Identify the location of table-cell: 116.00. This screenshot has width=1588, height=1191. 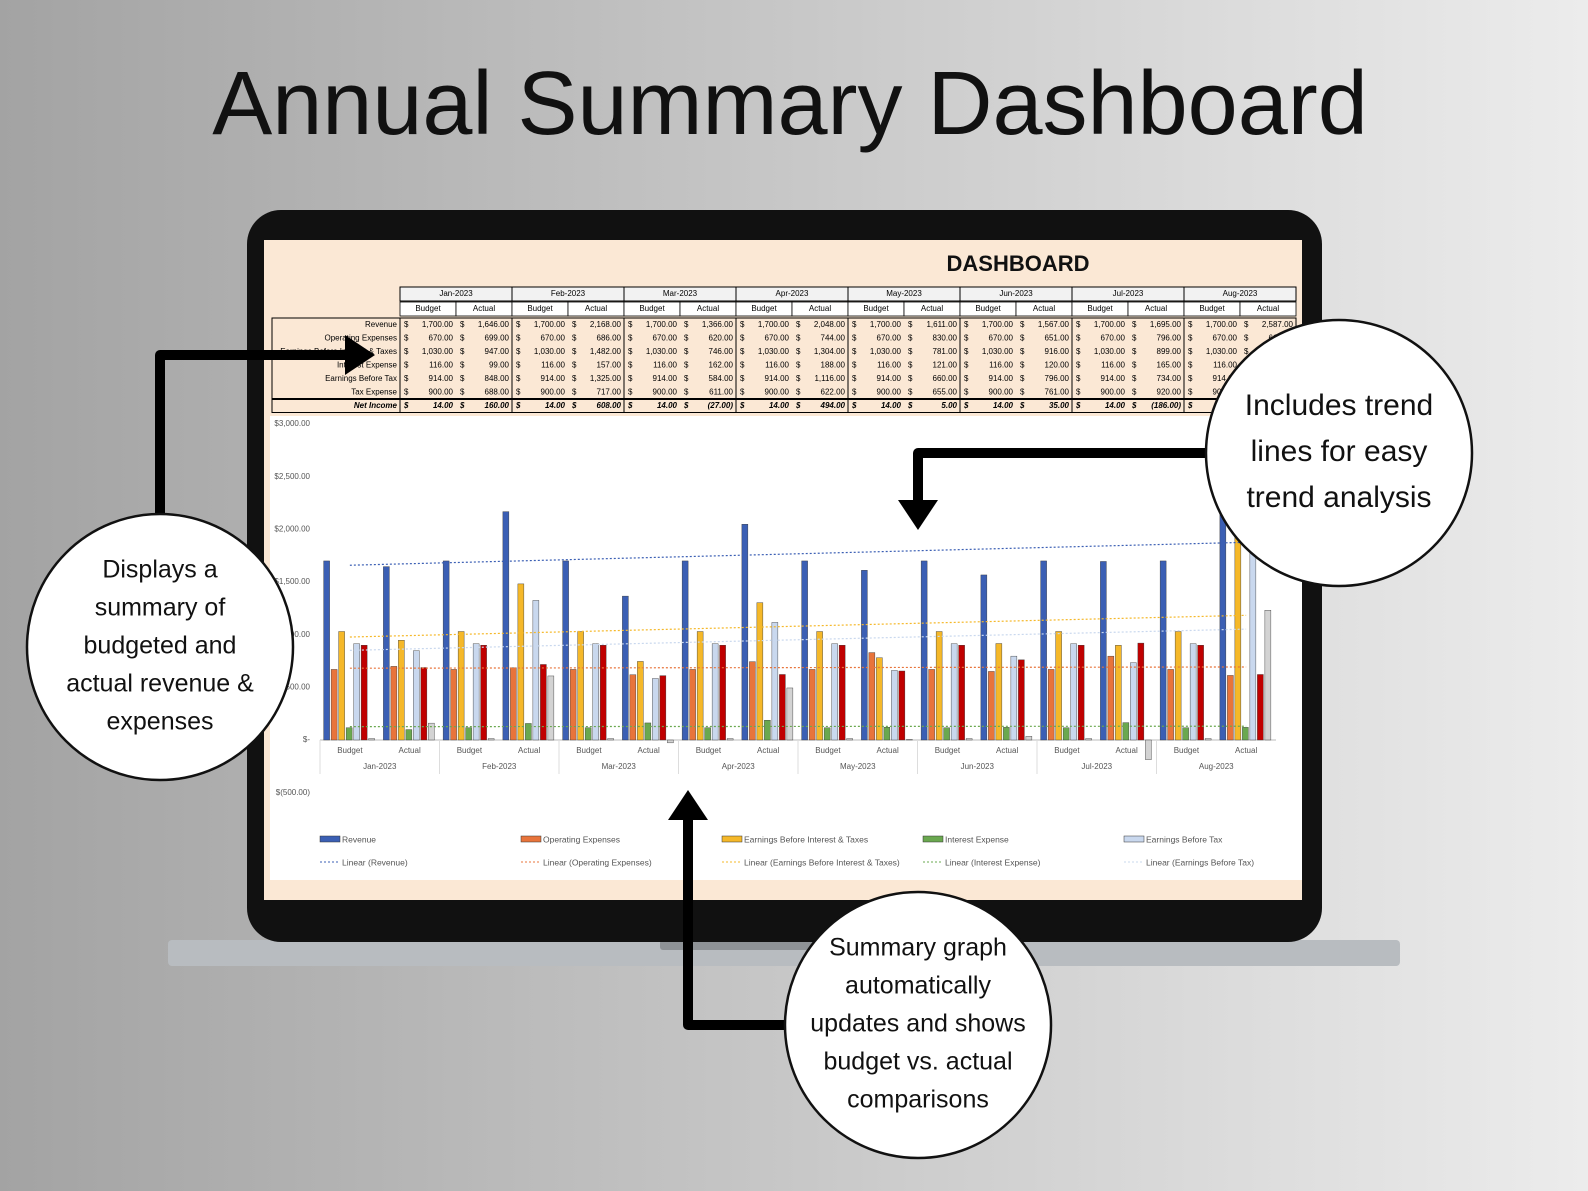
(889, 364).